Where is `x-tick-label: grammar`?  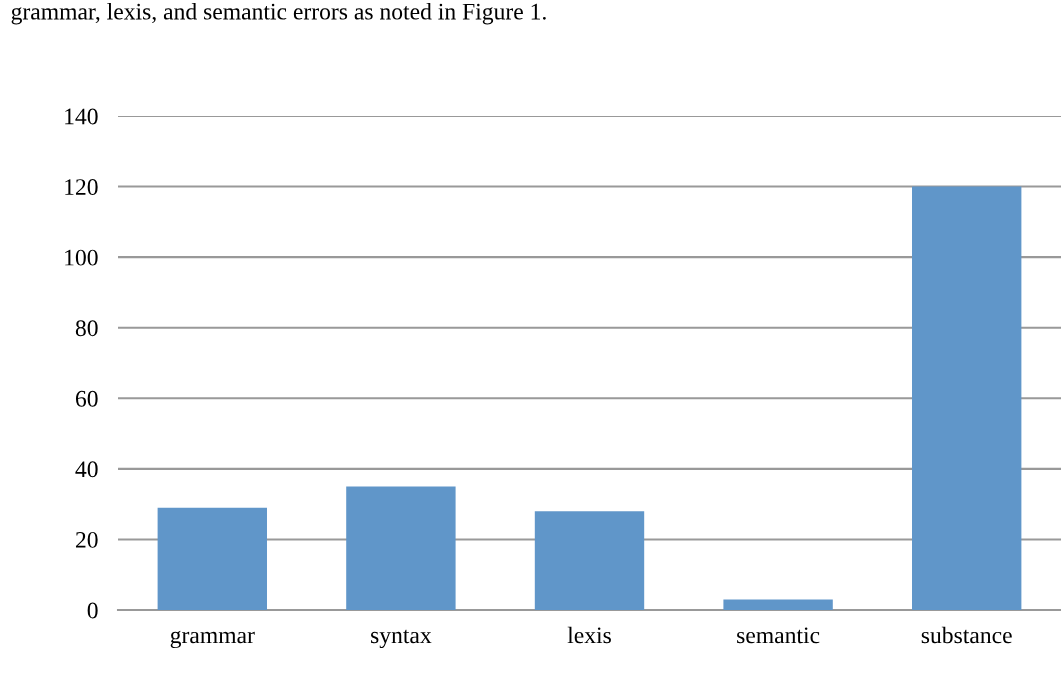 x-tick-label: grammar is located at coordinates (212, 639).